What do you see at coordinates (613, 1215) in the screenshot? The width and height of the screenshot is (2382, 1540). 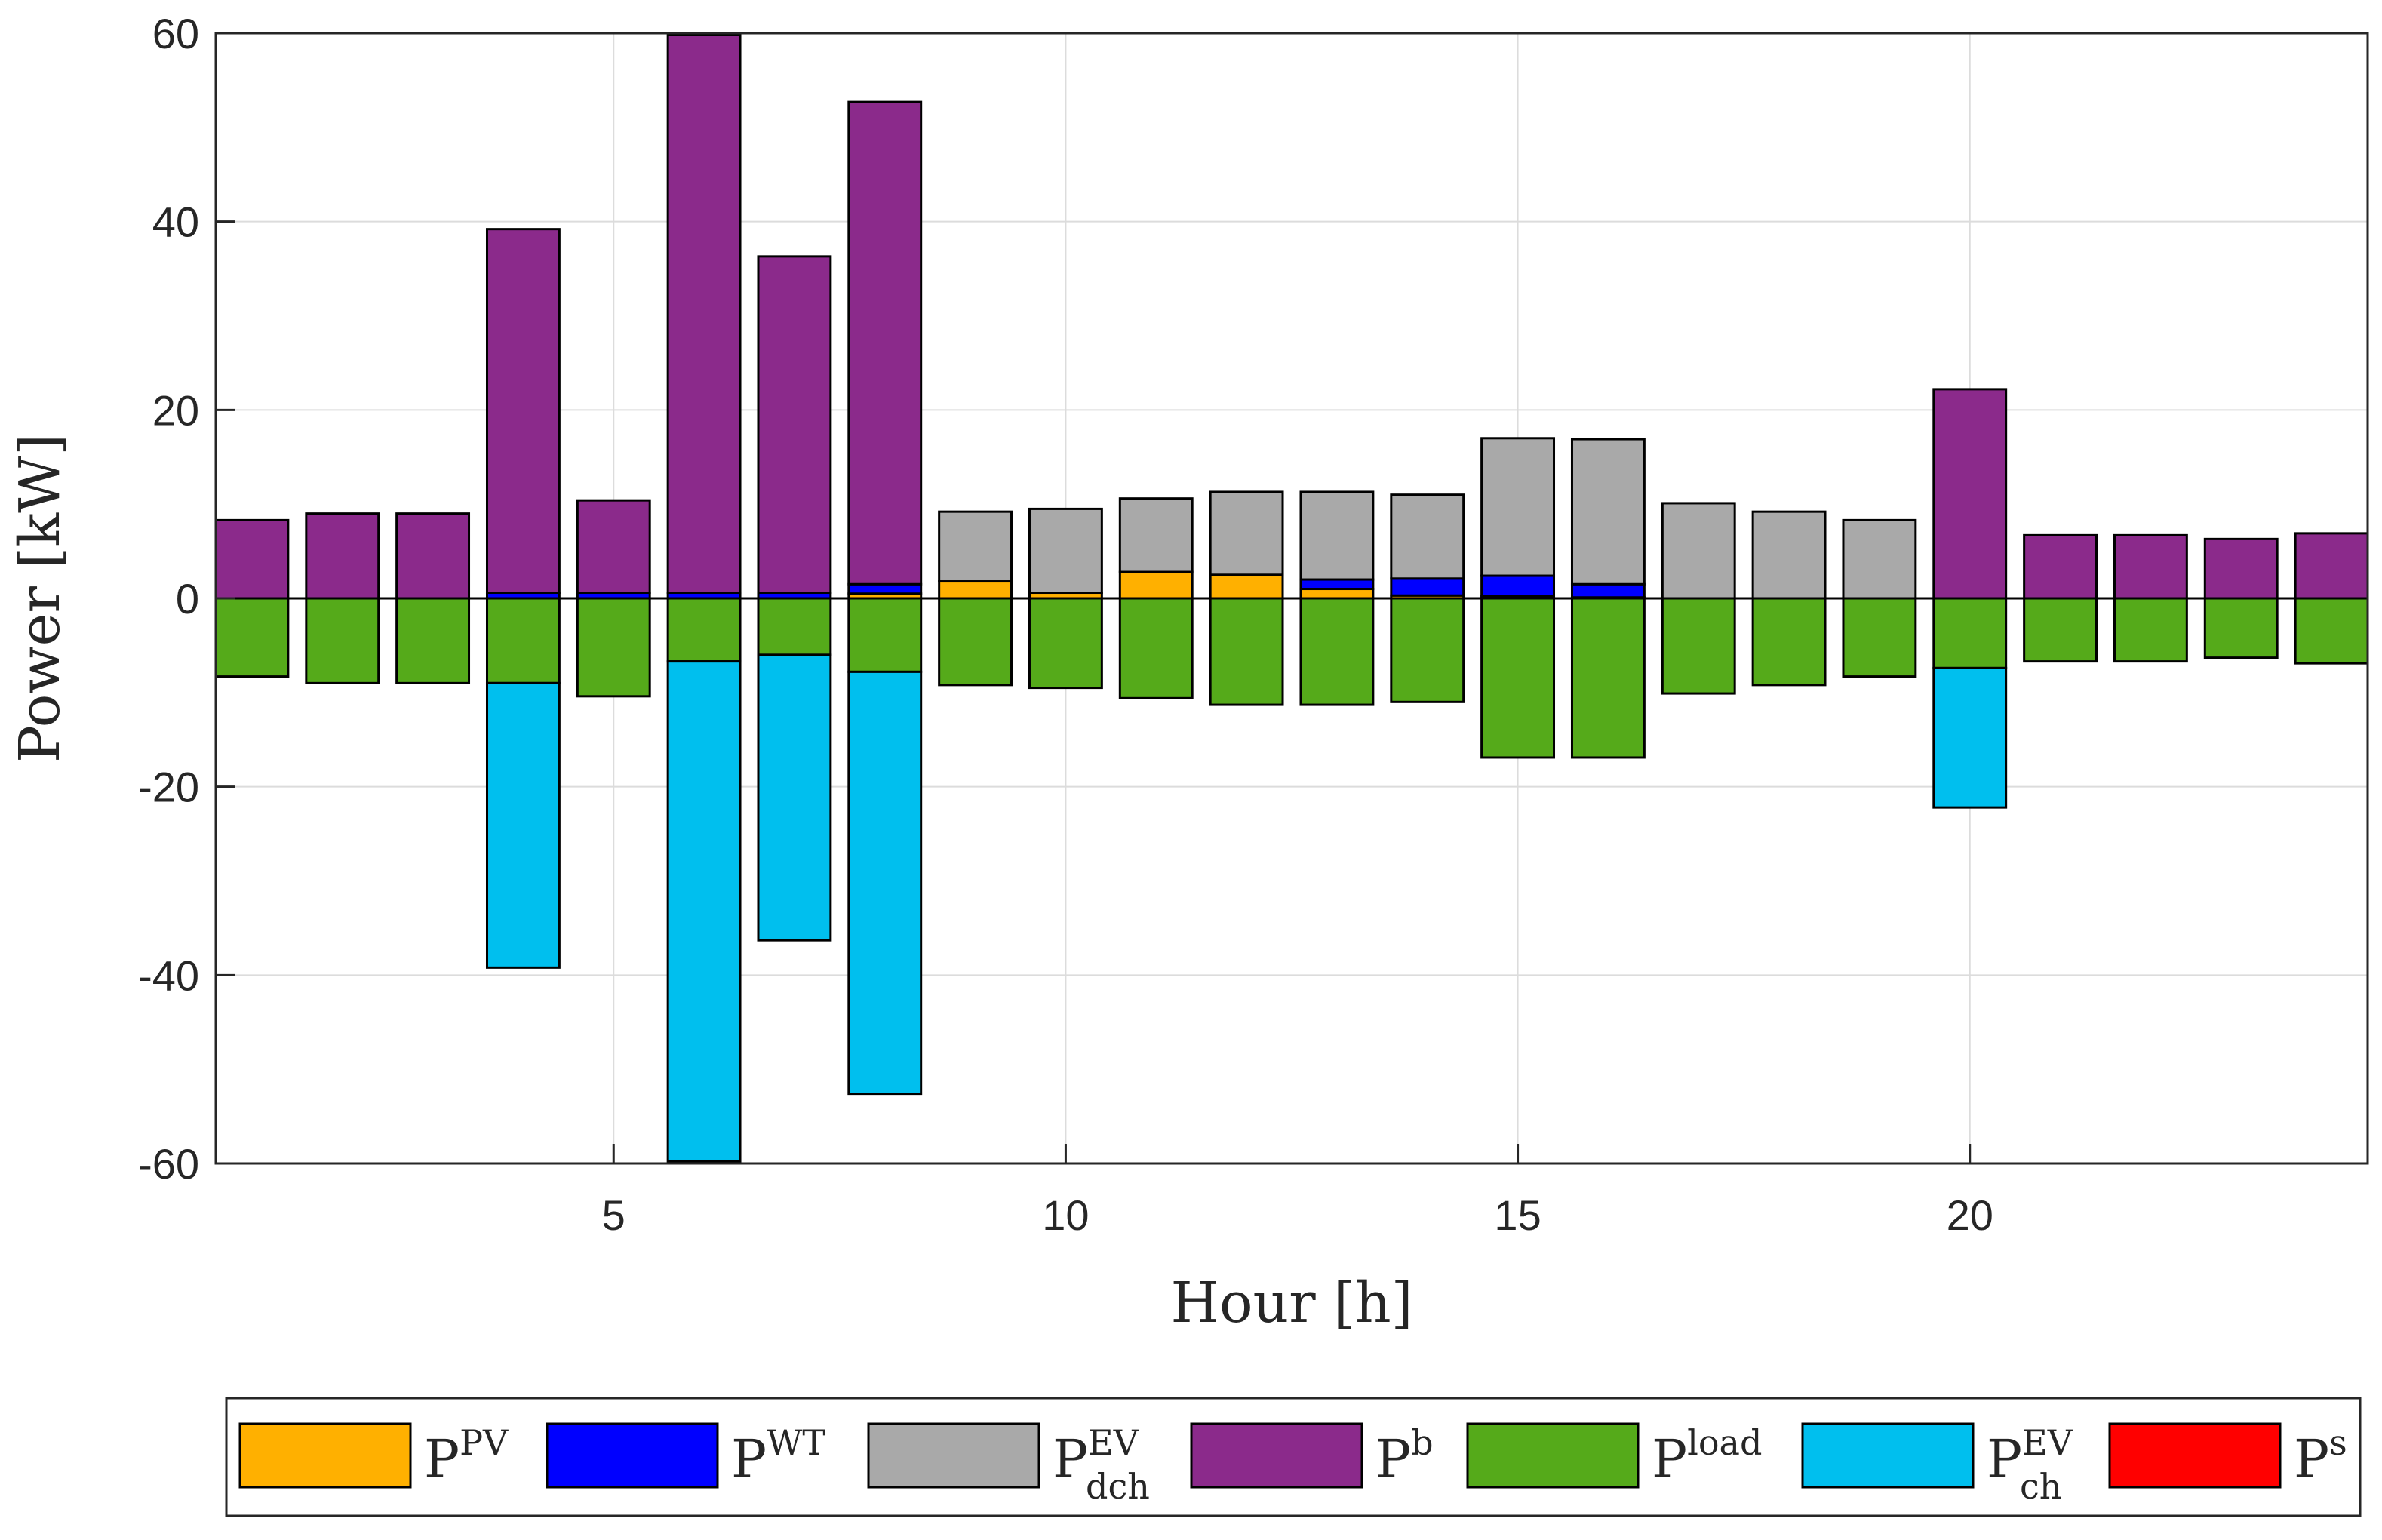 I see `x-tick-label: 5` at bounding box center [613, 1215].